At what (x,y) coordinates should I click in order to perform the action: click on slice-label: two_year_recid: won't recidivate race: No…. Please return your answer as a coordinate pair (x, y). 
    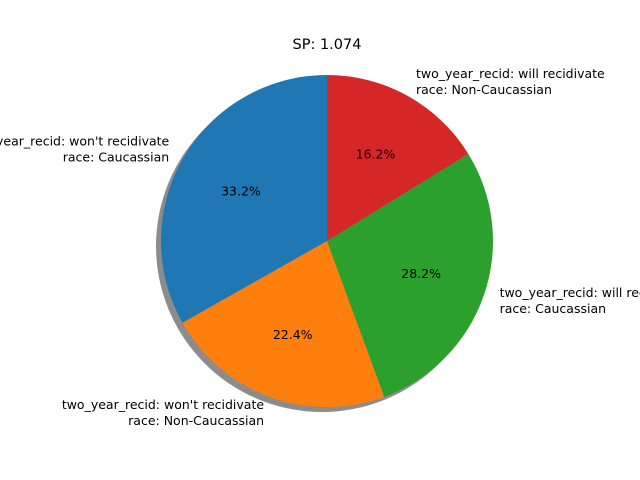
    Looking at the image, I should click on (163, 412).